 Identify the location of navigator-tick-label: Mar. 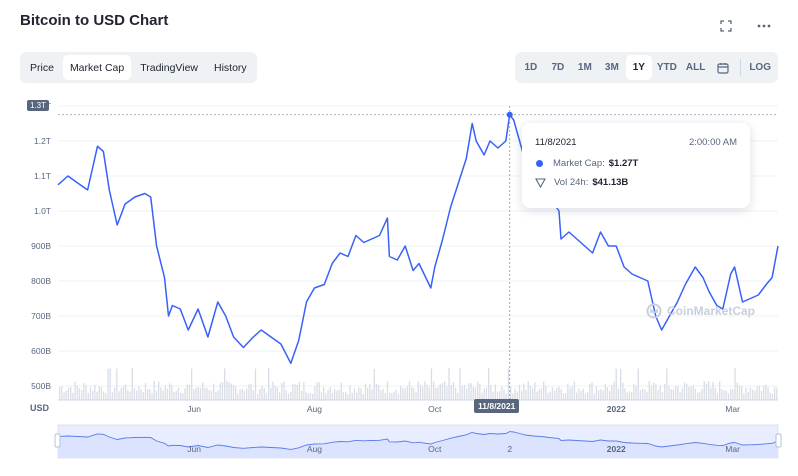
(732, 449).